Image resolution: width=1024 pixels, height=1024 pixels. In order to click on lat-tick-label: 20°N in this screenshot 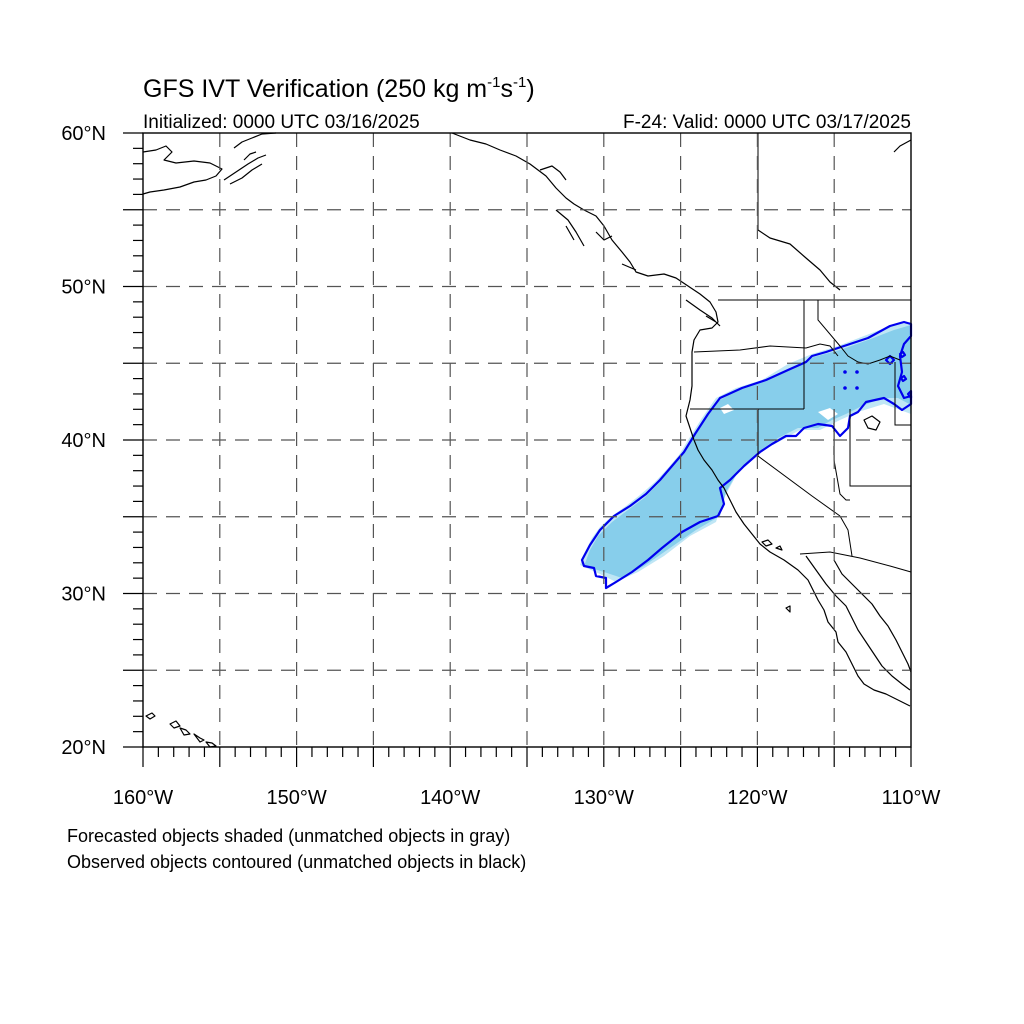, I will do `click(83, 748)`.